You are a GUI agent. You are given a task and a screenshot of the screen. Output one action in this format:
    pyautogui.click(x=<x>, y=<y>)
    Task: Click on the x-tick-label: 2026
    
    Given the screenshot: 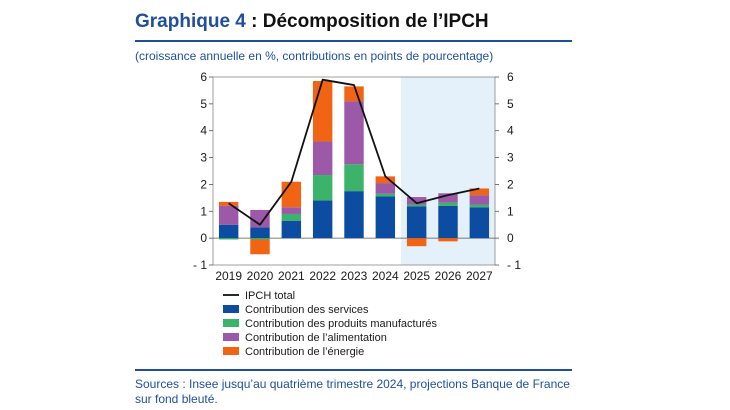 What is the action you would take?
    pyautogui.click(x=448, y=276)
    